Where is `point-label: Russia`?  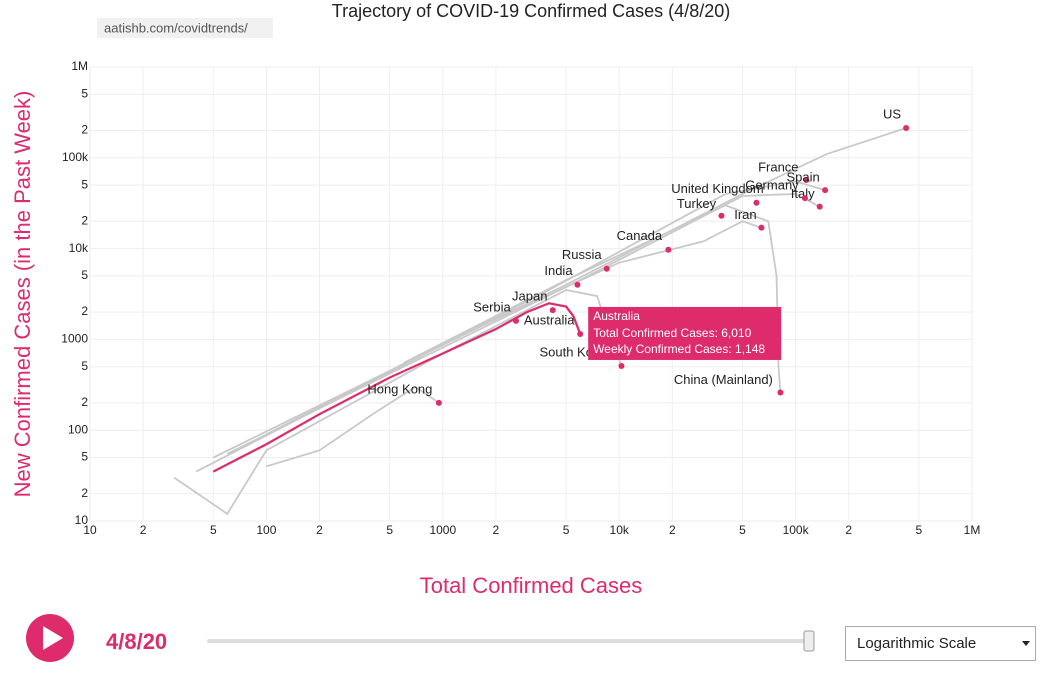 point-label: Russia is located at coordinates (582, 254).